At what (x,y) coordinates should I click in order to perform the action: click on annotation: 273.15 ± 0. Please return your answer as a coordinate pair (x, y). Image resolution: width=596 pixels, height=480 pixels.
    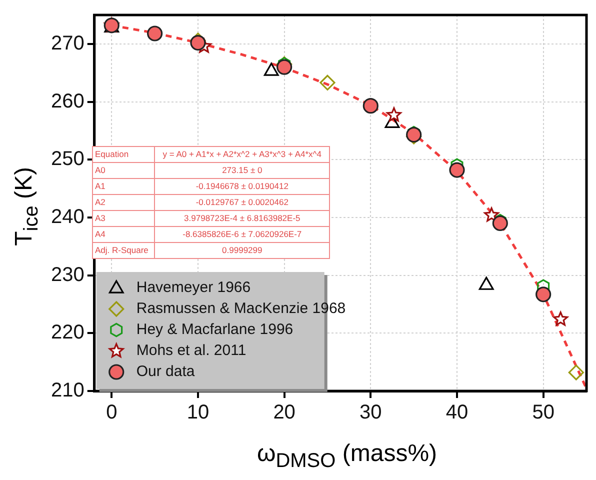
    Looking at the image, I should click on (242, 170).